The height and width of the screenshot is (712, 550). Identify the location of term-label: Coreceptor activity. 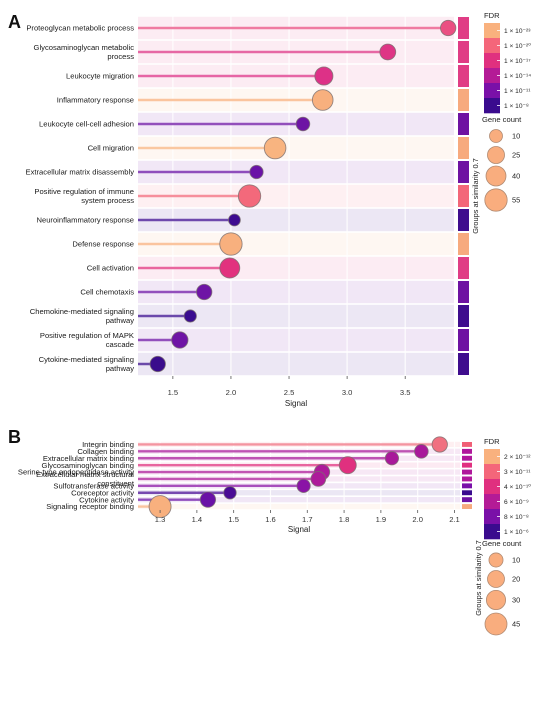
(102, 492).